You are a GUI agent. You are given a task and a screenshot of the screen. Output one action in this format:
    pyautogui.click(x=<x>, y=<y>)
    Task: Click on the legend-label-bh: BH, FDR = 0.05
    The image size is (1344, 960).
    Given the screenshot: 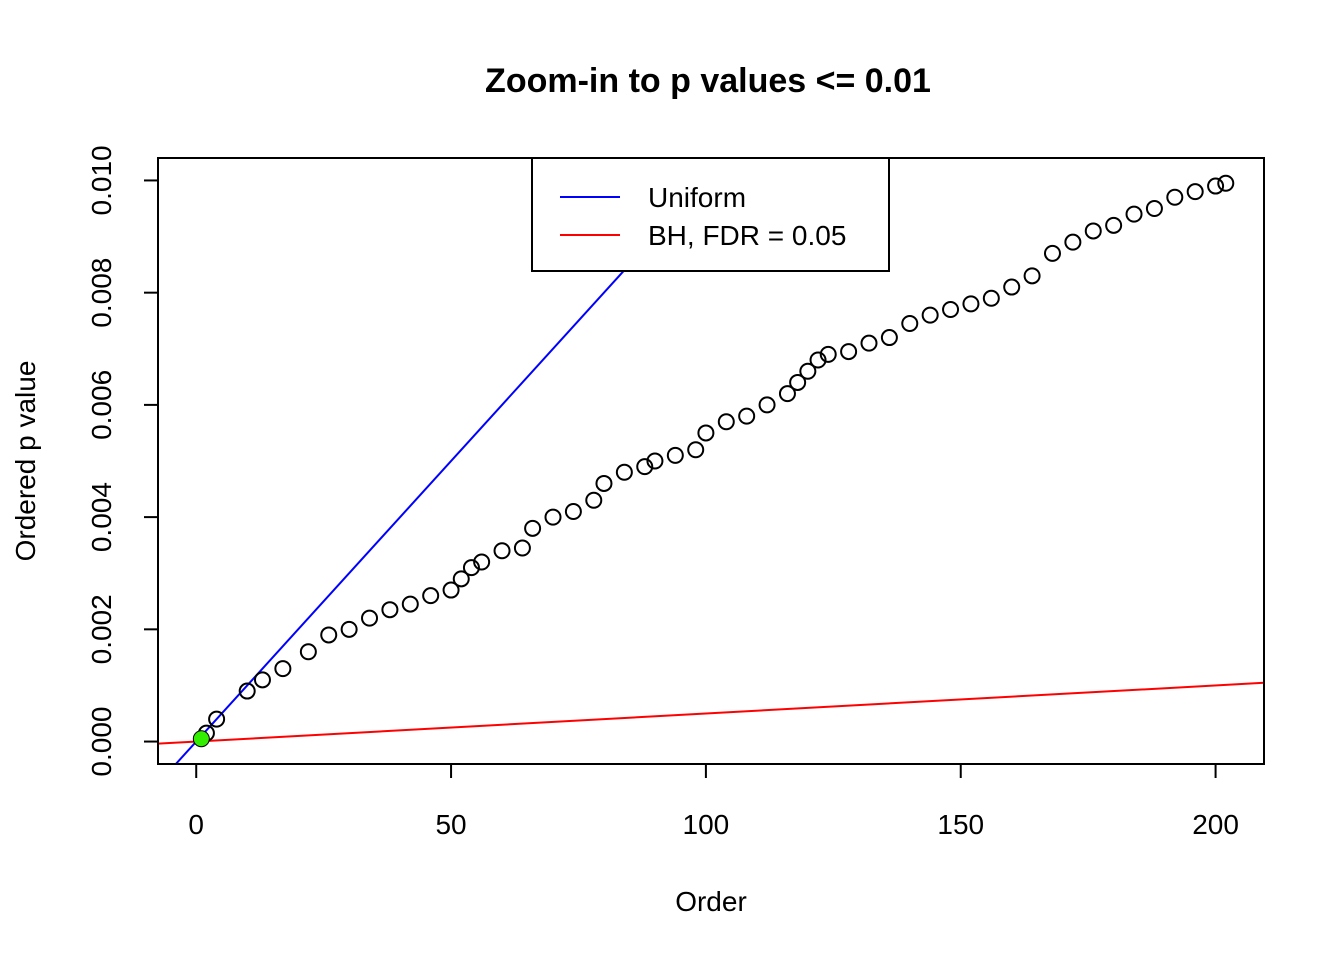 What is the action you would take?
    pyautogui.click(x=747, y=235)
    